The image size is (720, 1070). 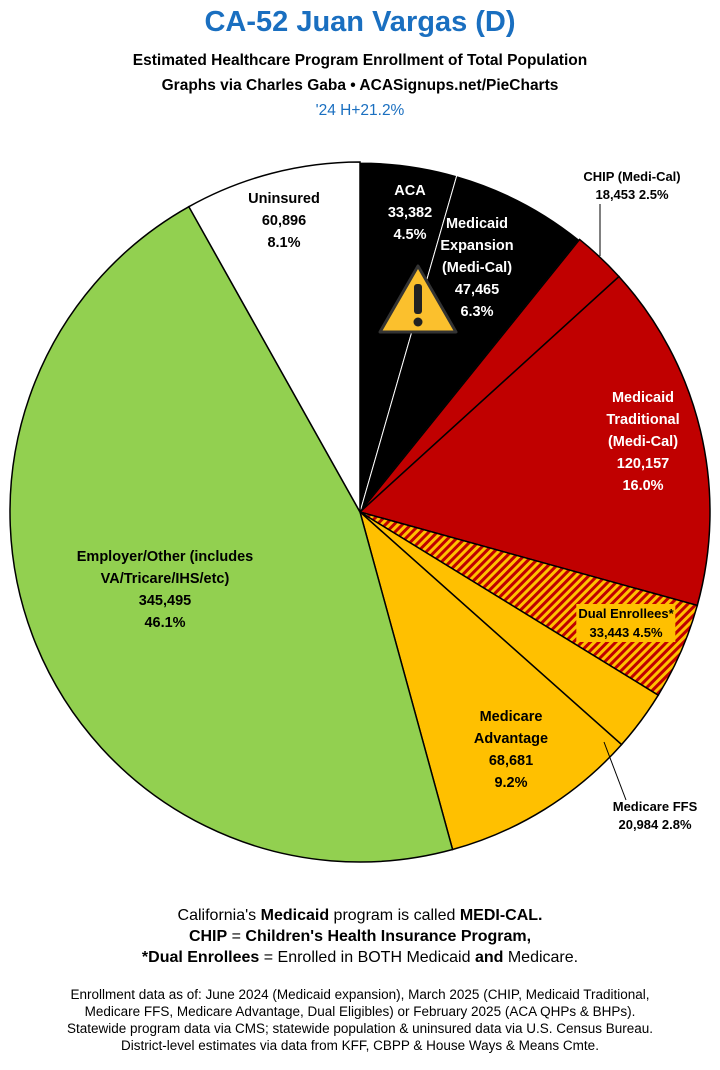 What do you see at coordinates (165, 612) in the screenshot?
I see `slice-values: 345,495 46.1%` at bounding box center [165, 612].